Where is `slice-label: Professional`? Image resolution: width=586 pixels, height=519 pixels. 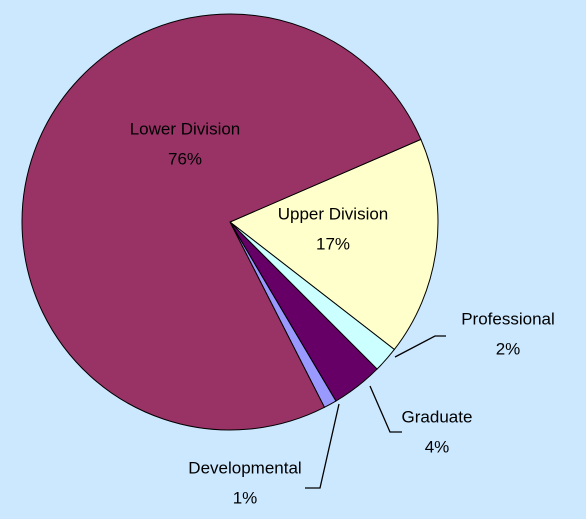
slice-label: Professional is located at coordinates (508, 318).